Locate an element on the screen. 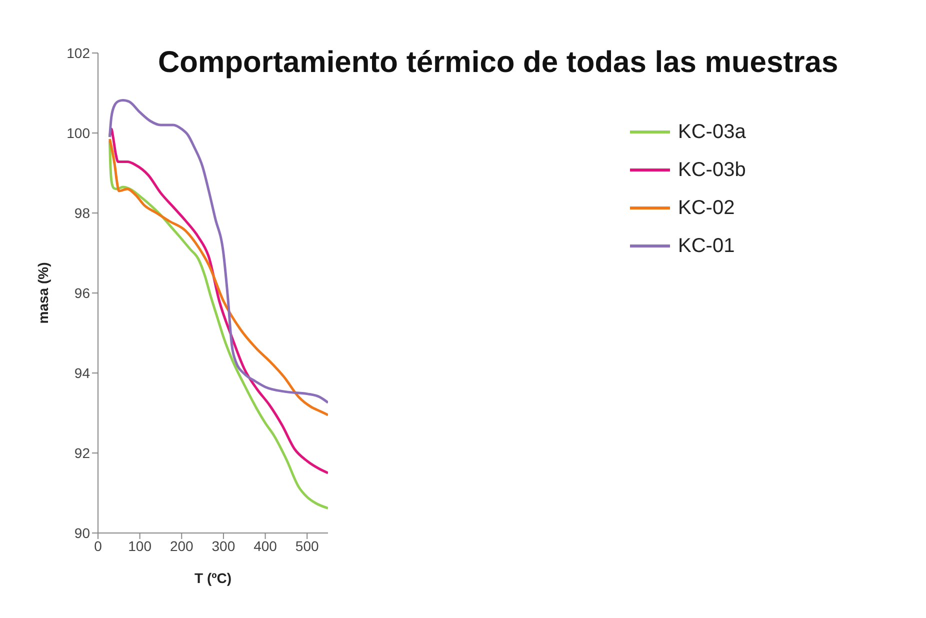 The image size is (926, 618). x-tick-label: 100 is located at coordinates (140, 546).